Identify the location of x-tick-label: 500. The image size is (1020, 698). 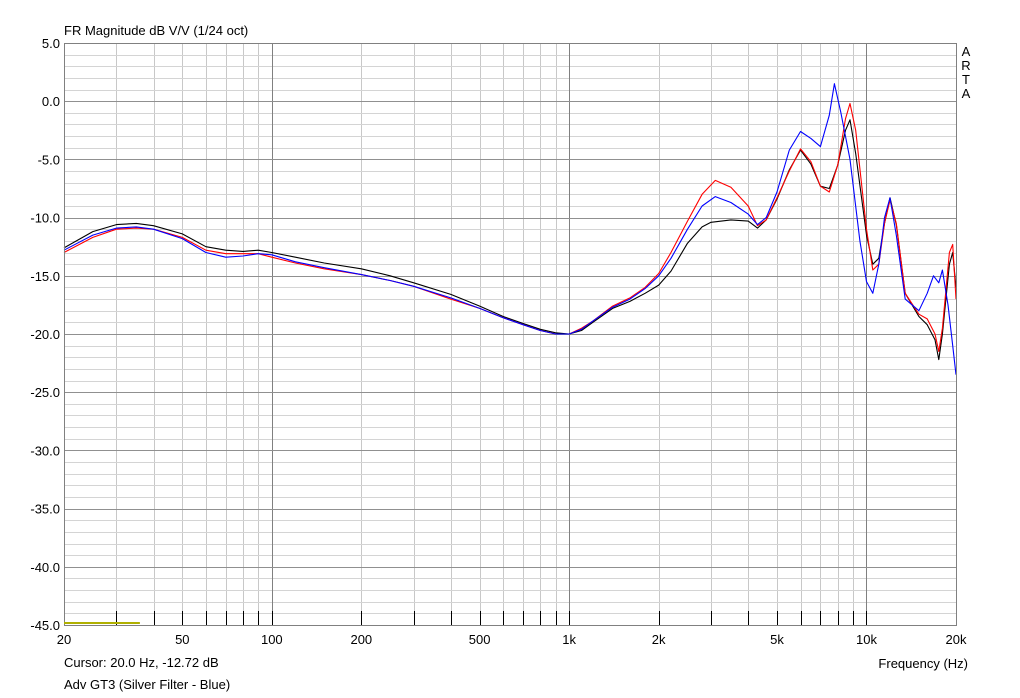
(480, 639).